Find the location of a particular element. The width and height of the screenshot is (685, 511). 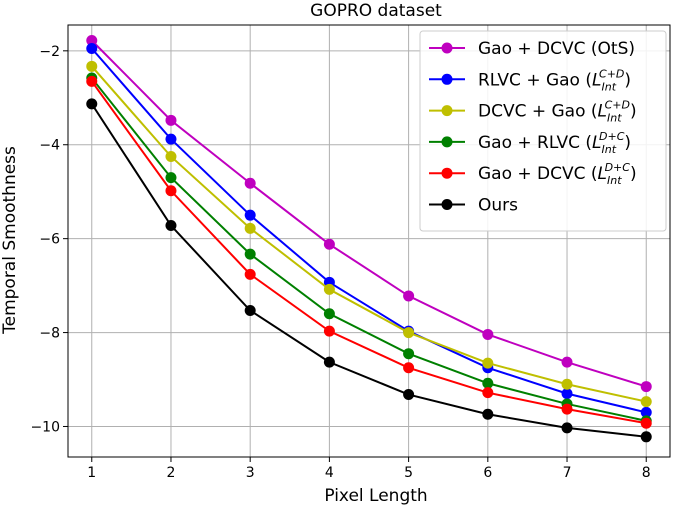

x-tick-label: 7 is located at coordinates (567, 473).